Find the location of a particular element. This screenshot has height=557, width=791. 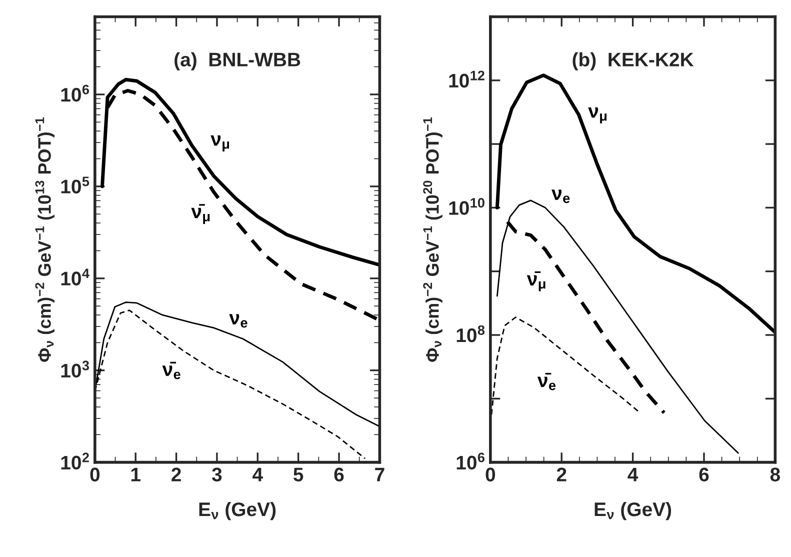

y-tick-label: 10$^{12}$ is located at coordinates (466, 79).